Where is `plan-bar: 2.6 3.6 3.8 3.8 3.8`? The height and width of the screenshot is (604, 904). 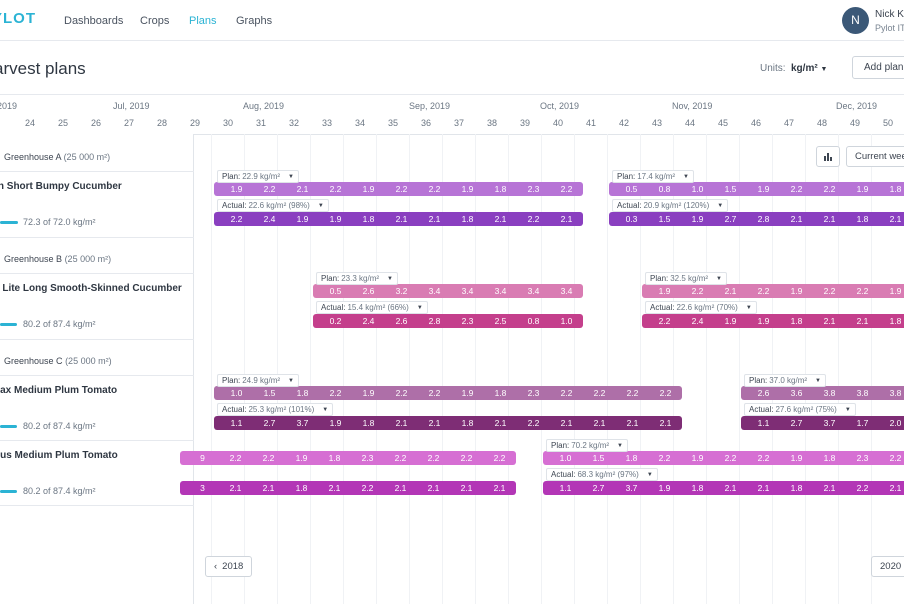
plan-bar: 2.6 3.6 3.8 3.8 3.8 is located at coordinates (822, 393).